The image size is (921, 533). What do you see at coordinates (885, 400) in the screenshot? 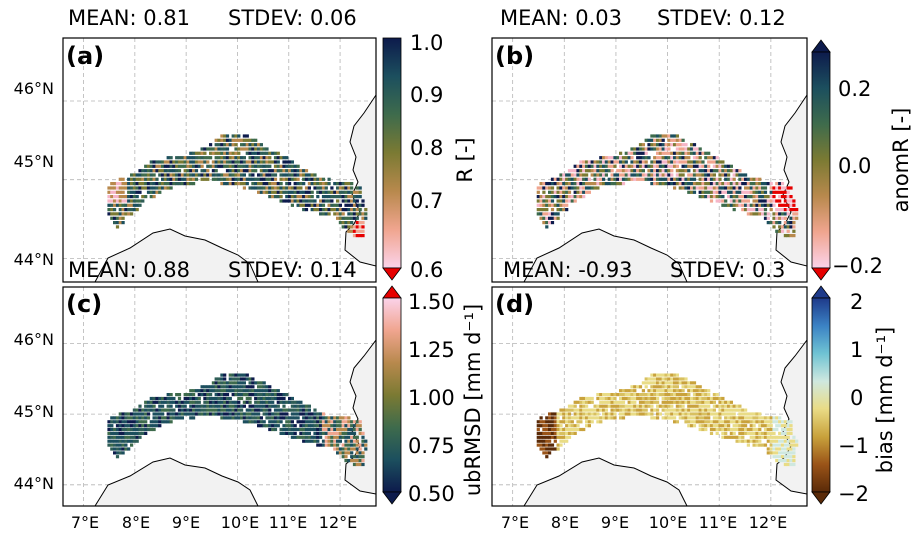
I see `panel-d-colorbar-label: bias [mm d⁻¹]` at bounding box center [885, 400].